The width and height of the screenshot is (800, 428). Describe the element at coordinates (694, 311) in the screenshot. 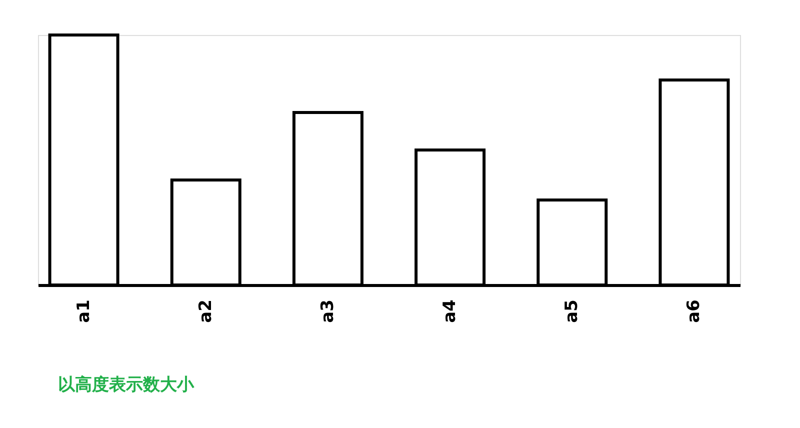

I see `x-tick-label: a6` at that location.